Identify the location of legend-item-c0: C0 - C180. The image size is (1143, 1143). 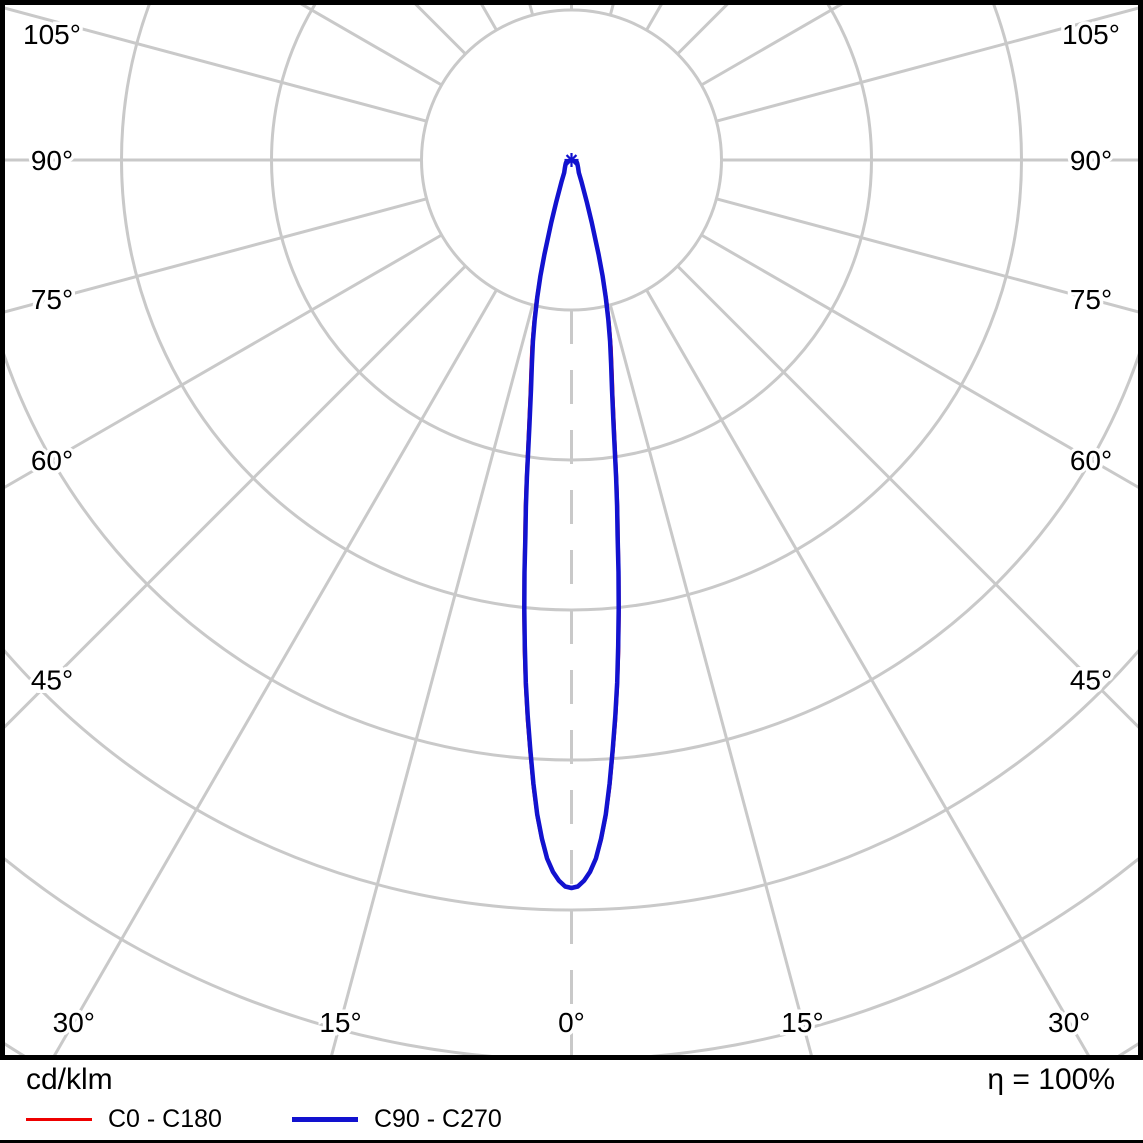
(124, 1119).